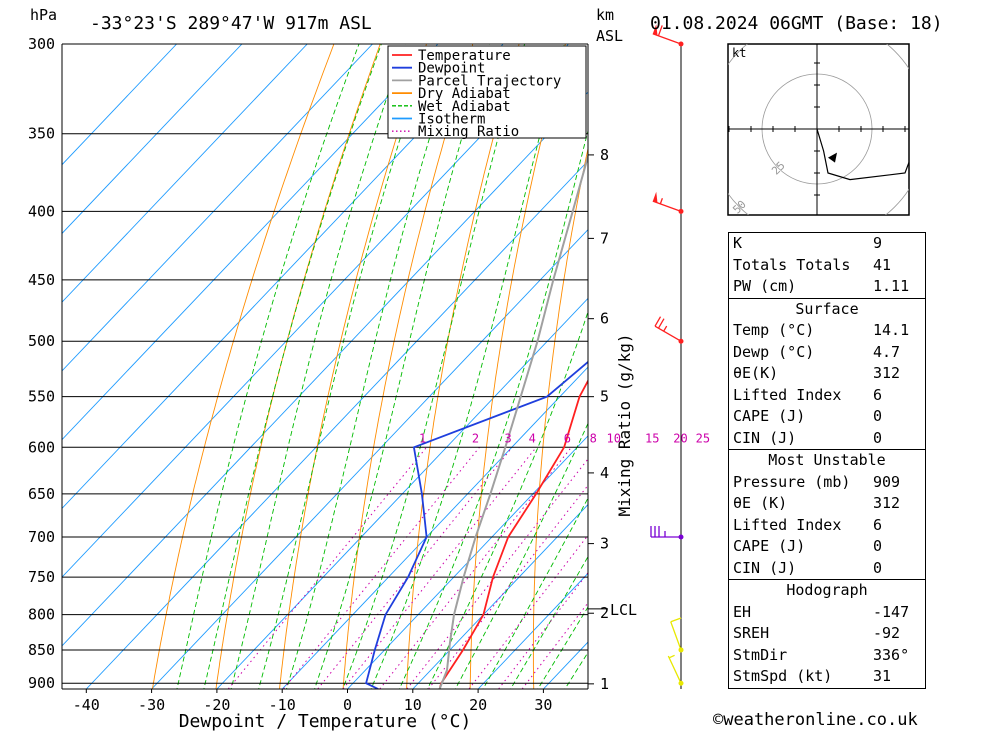 The height and width of the screenshot is (733, 1000). I want to click on index-value: 31, so click(882, 676).